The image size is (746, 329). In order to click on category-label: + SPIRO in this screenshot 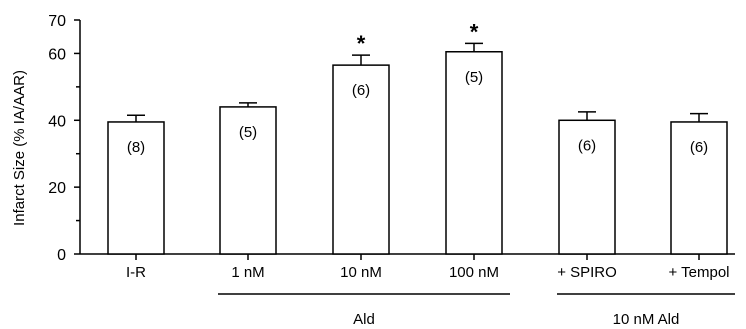, I will do `click(587, 272)`.